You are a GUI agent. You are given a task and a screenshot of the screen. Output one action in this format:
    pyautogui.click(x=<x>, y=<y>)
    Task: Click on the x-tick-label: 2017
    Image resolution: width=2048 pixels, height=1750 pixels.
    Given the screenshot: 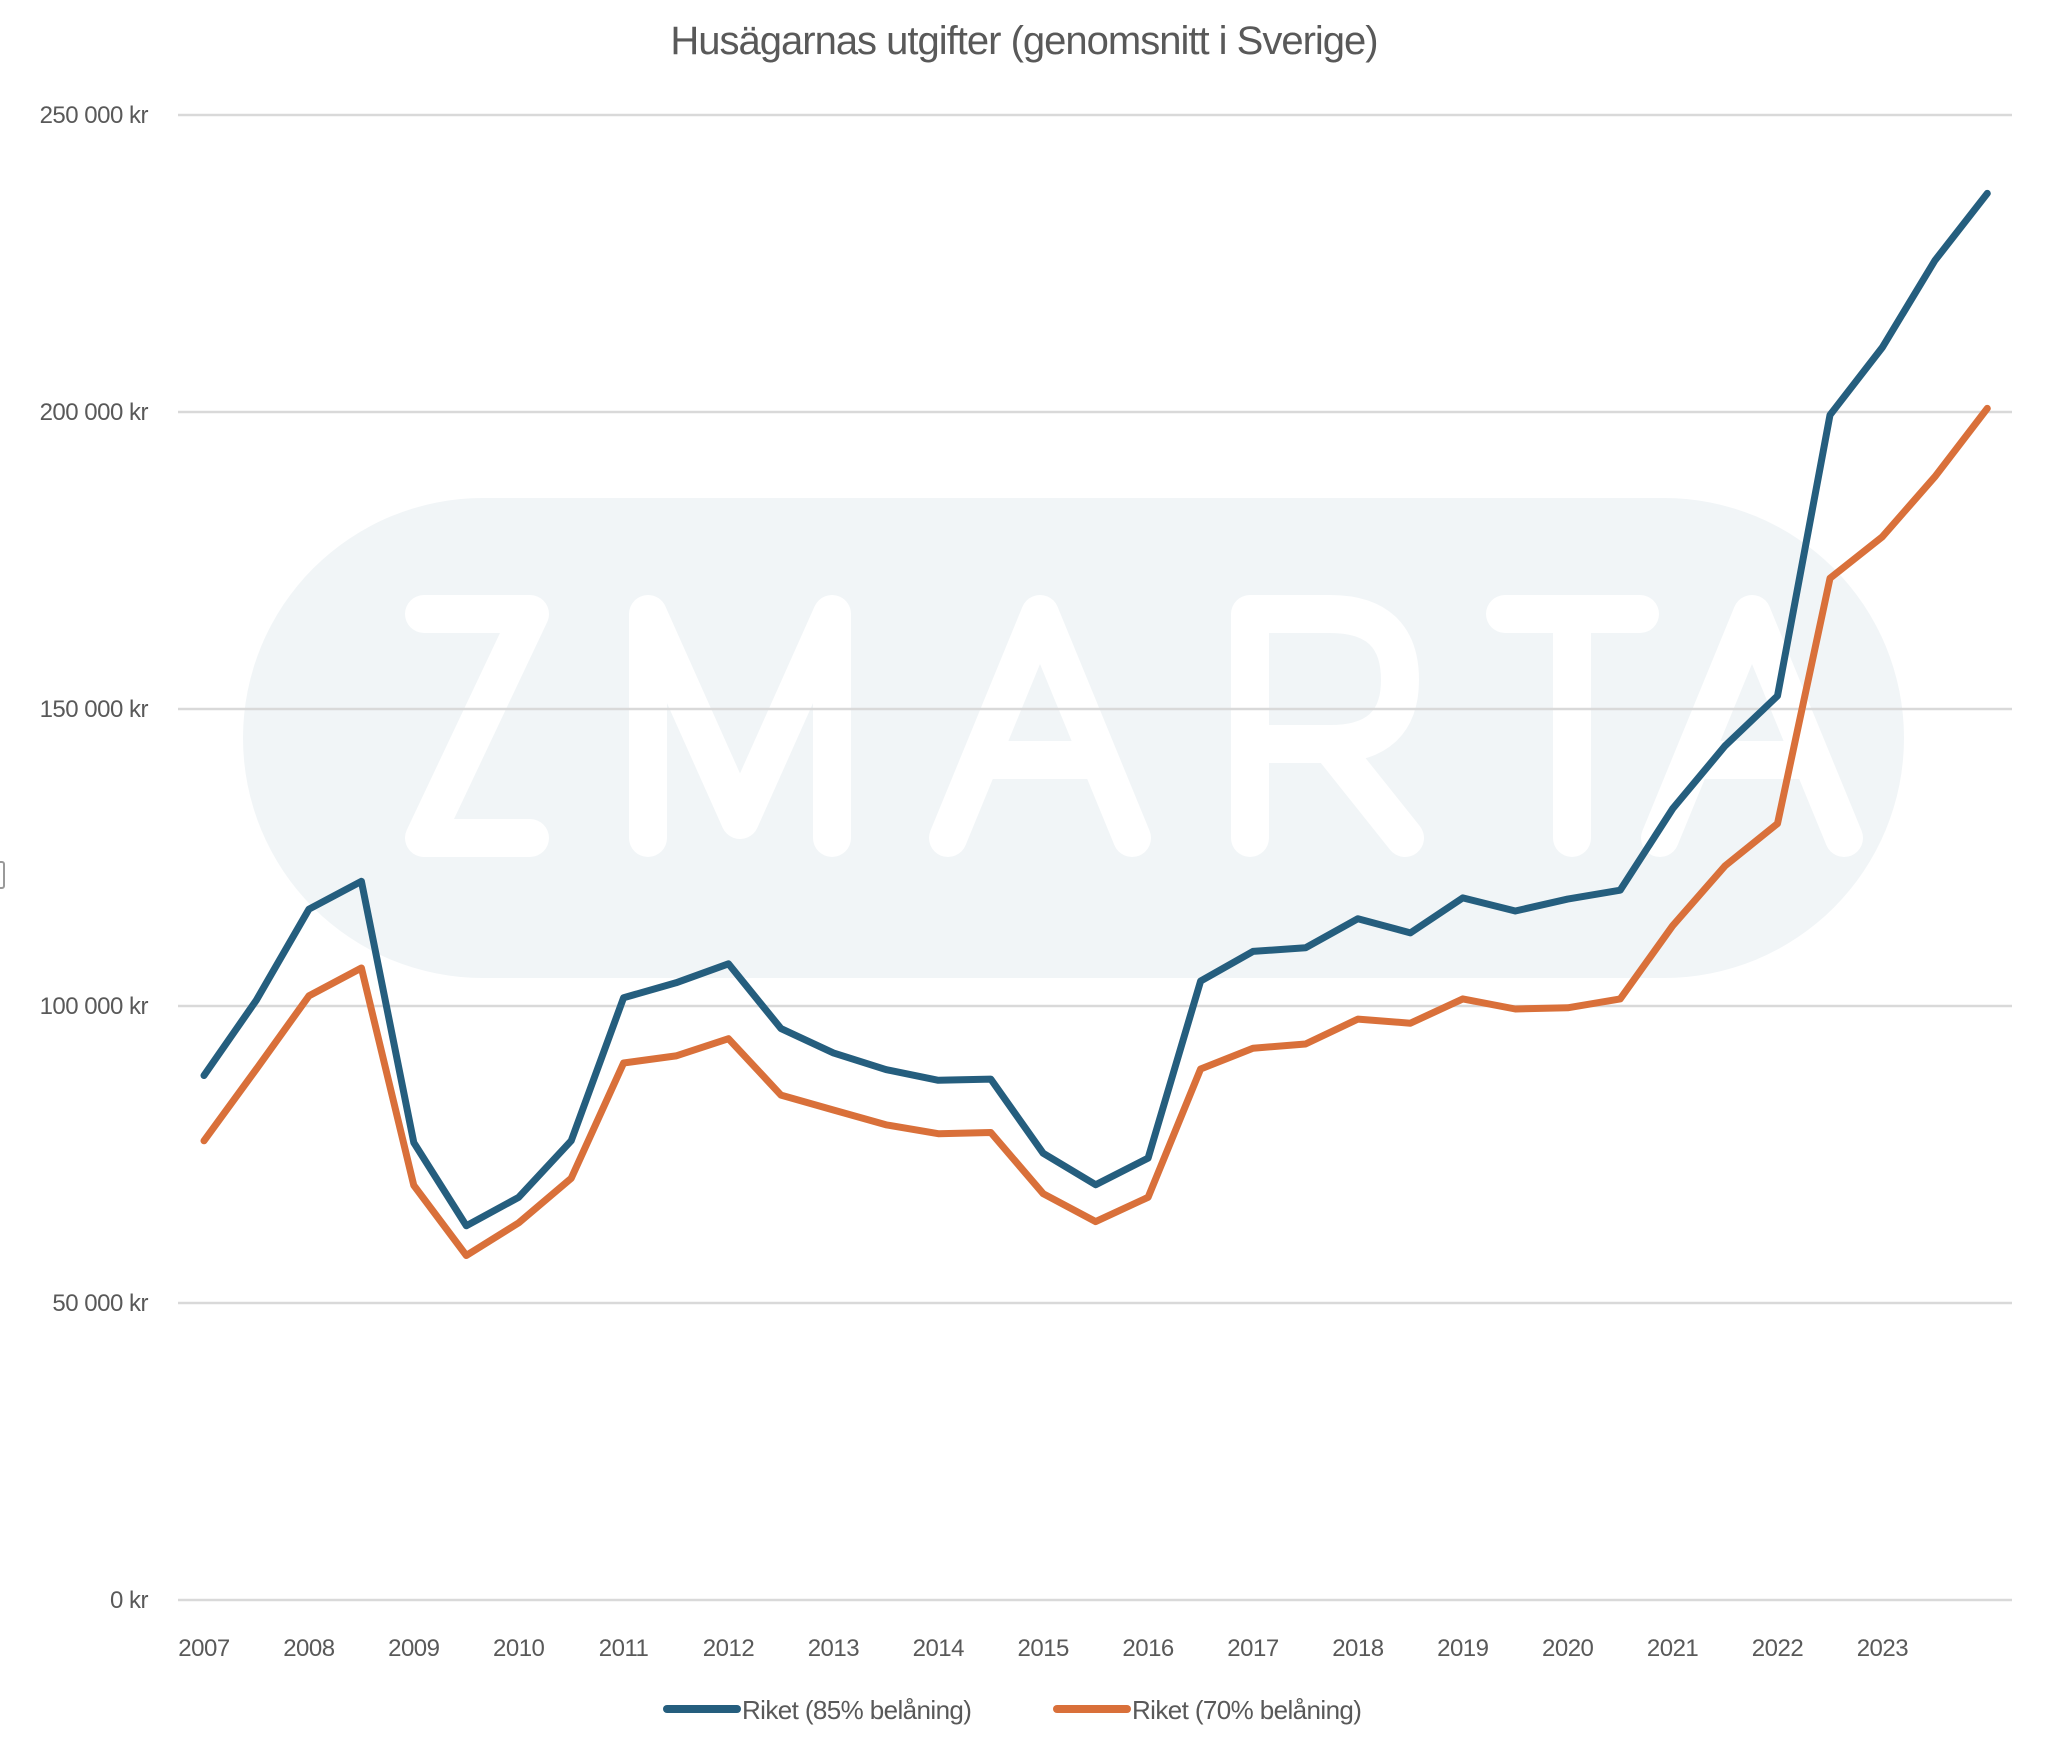 What is the action you would take?
    pyautogui.click(x=1253, y=1648)
    